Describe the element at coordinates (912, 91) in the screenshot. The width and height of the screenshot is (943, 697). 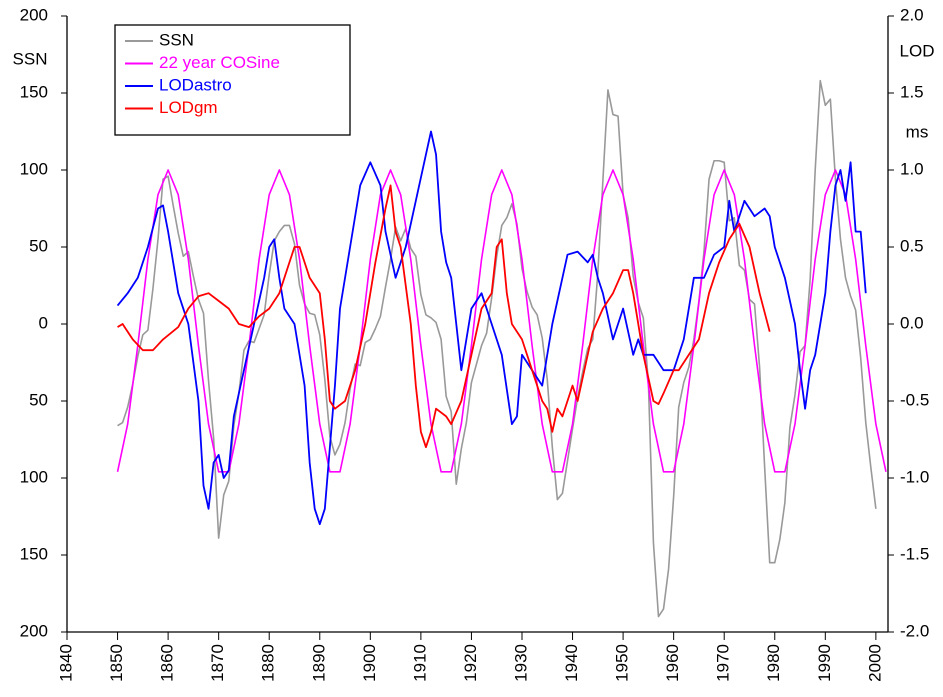
I see `y2-tick-label: 1.5` at that location.